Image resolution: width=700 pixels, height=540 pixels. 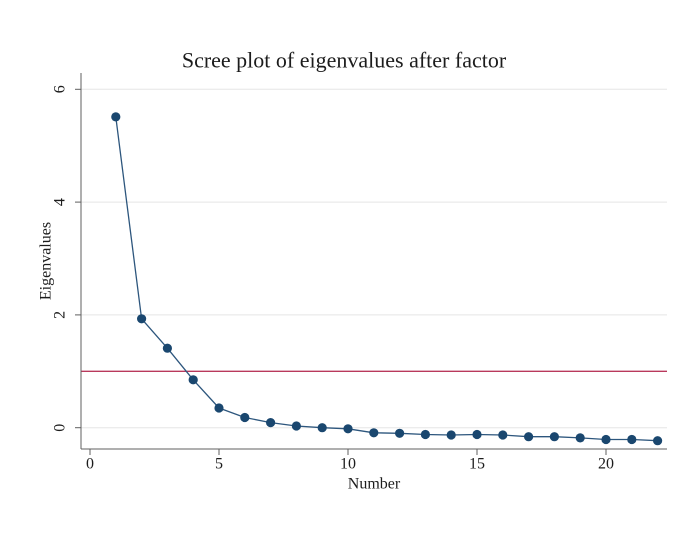 What do you see at coordinates (60, 202) in the screenshot?
I see `y-tick-label: 4` at bounding box center [60, 202].